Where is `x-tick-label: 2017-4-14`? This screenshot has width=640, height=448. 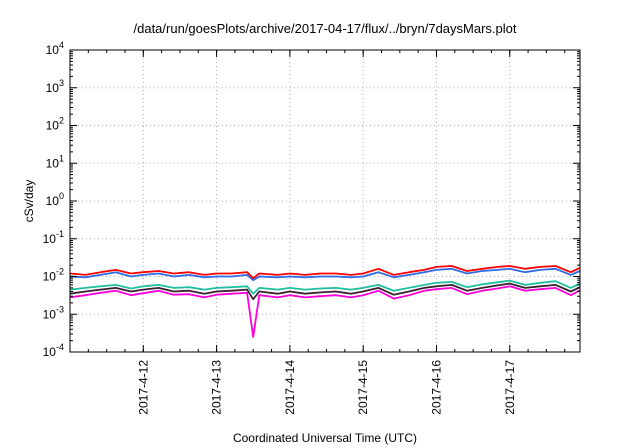 x-tick-label: 2017-4-14 is located at coordinates (290, 387).